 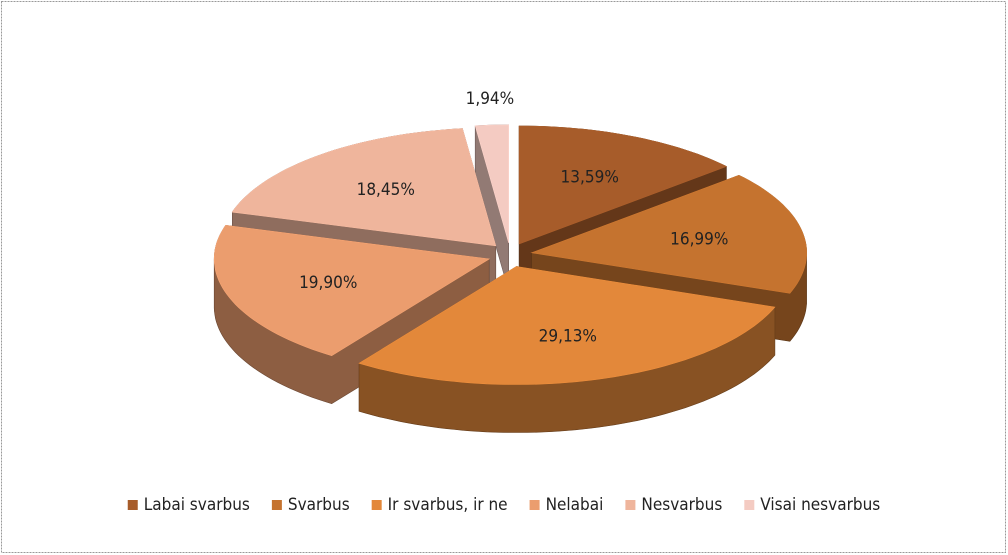 I want to click on legend-label: Visai nesvarbus, so click(x=820, y=505).